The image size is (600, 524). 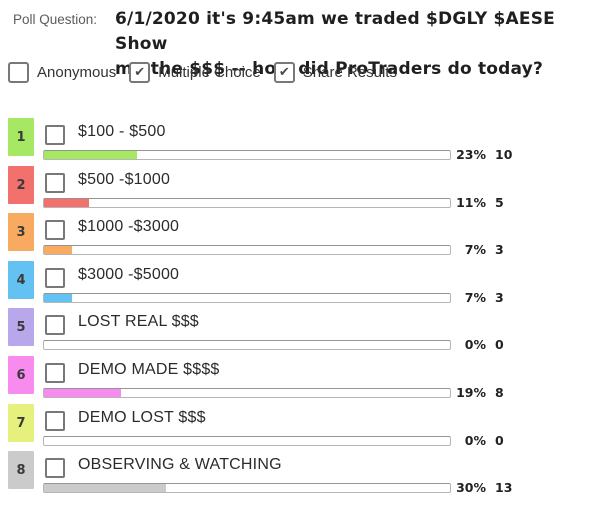 I want to click on result-count: 8, so click(x=499, y=392).